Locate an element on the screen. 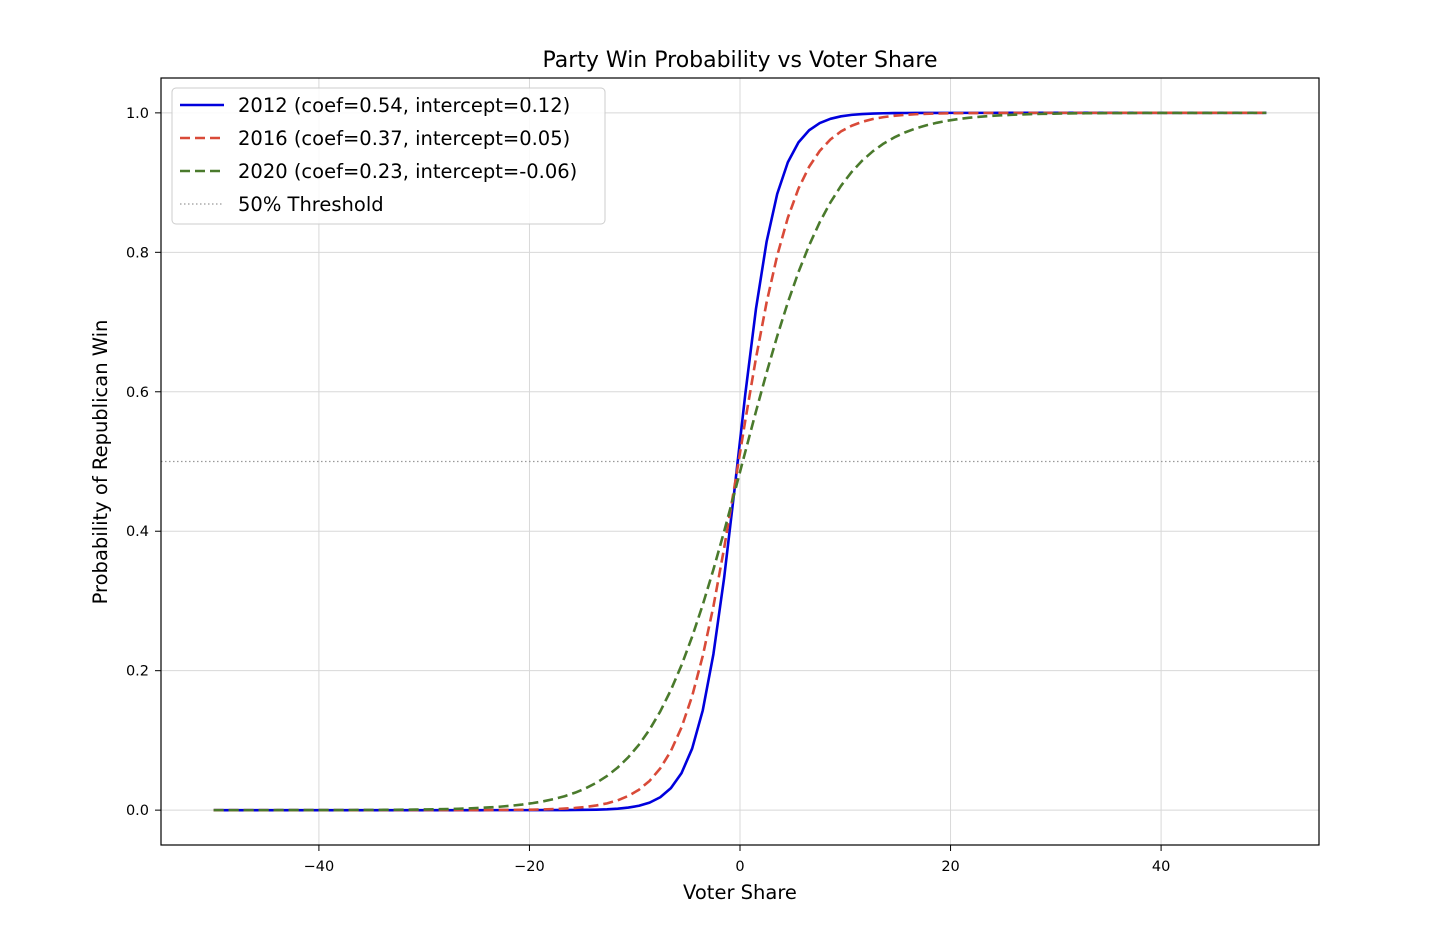 This screenshot has width=1436, height=950. legend-label: 50% Threshold is located at coordinates (311, 204).